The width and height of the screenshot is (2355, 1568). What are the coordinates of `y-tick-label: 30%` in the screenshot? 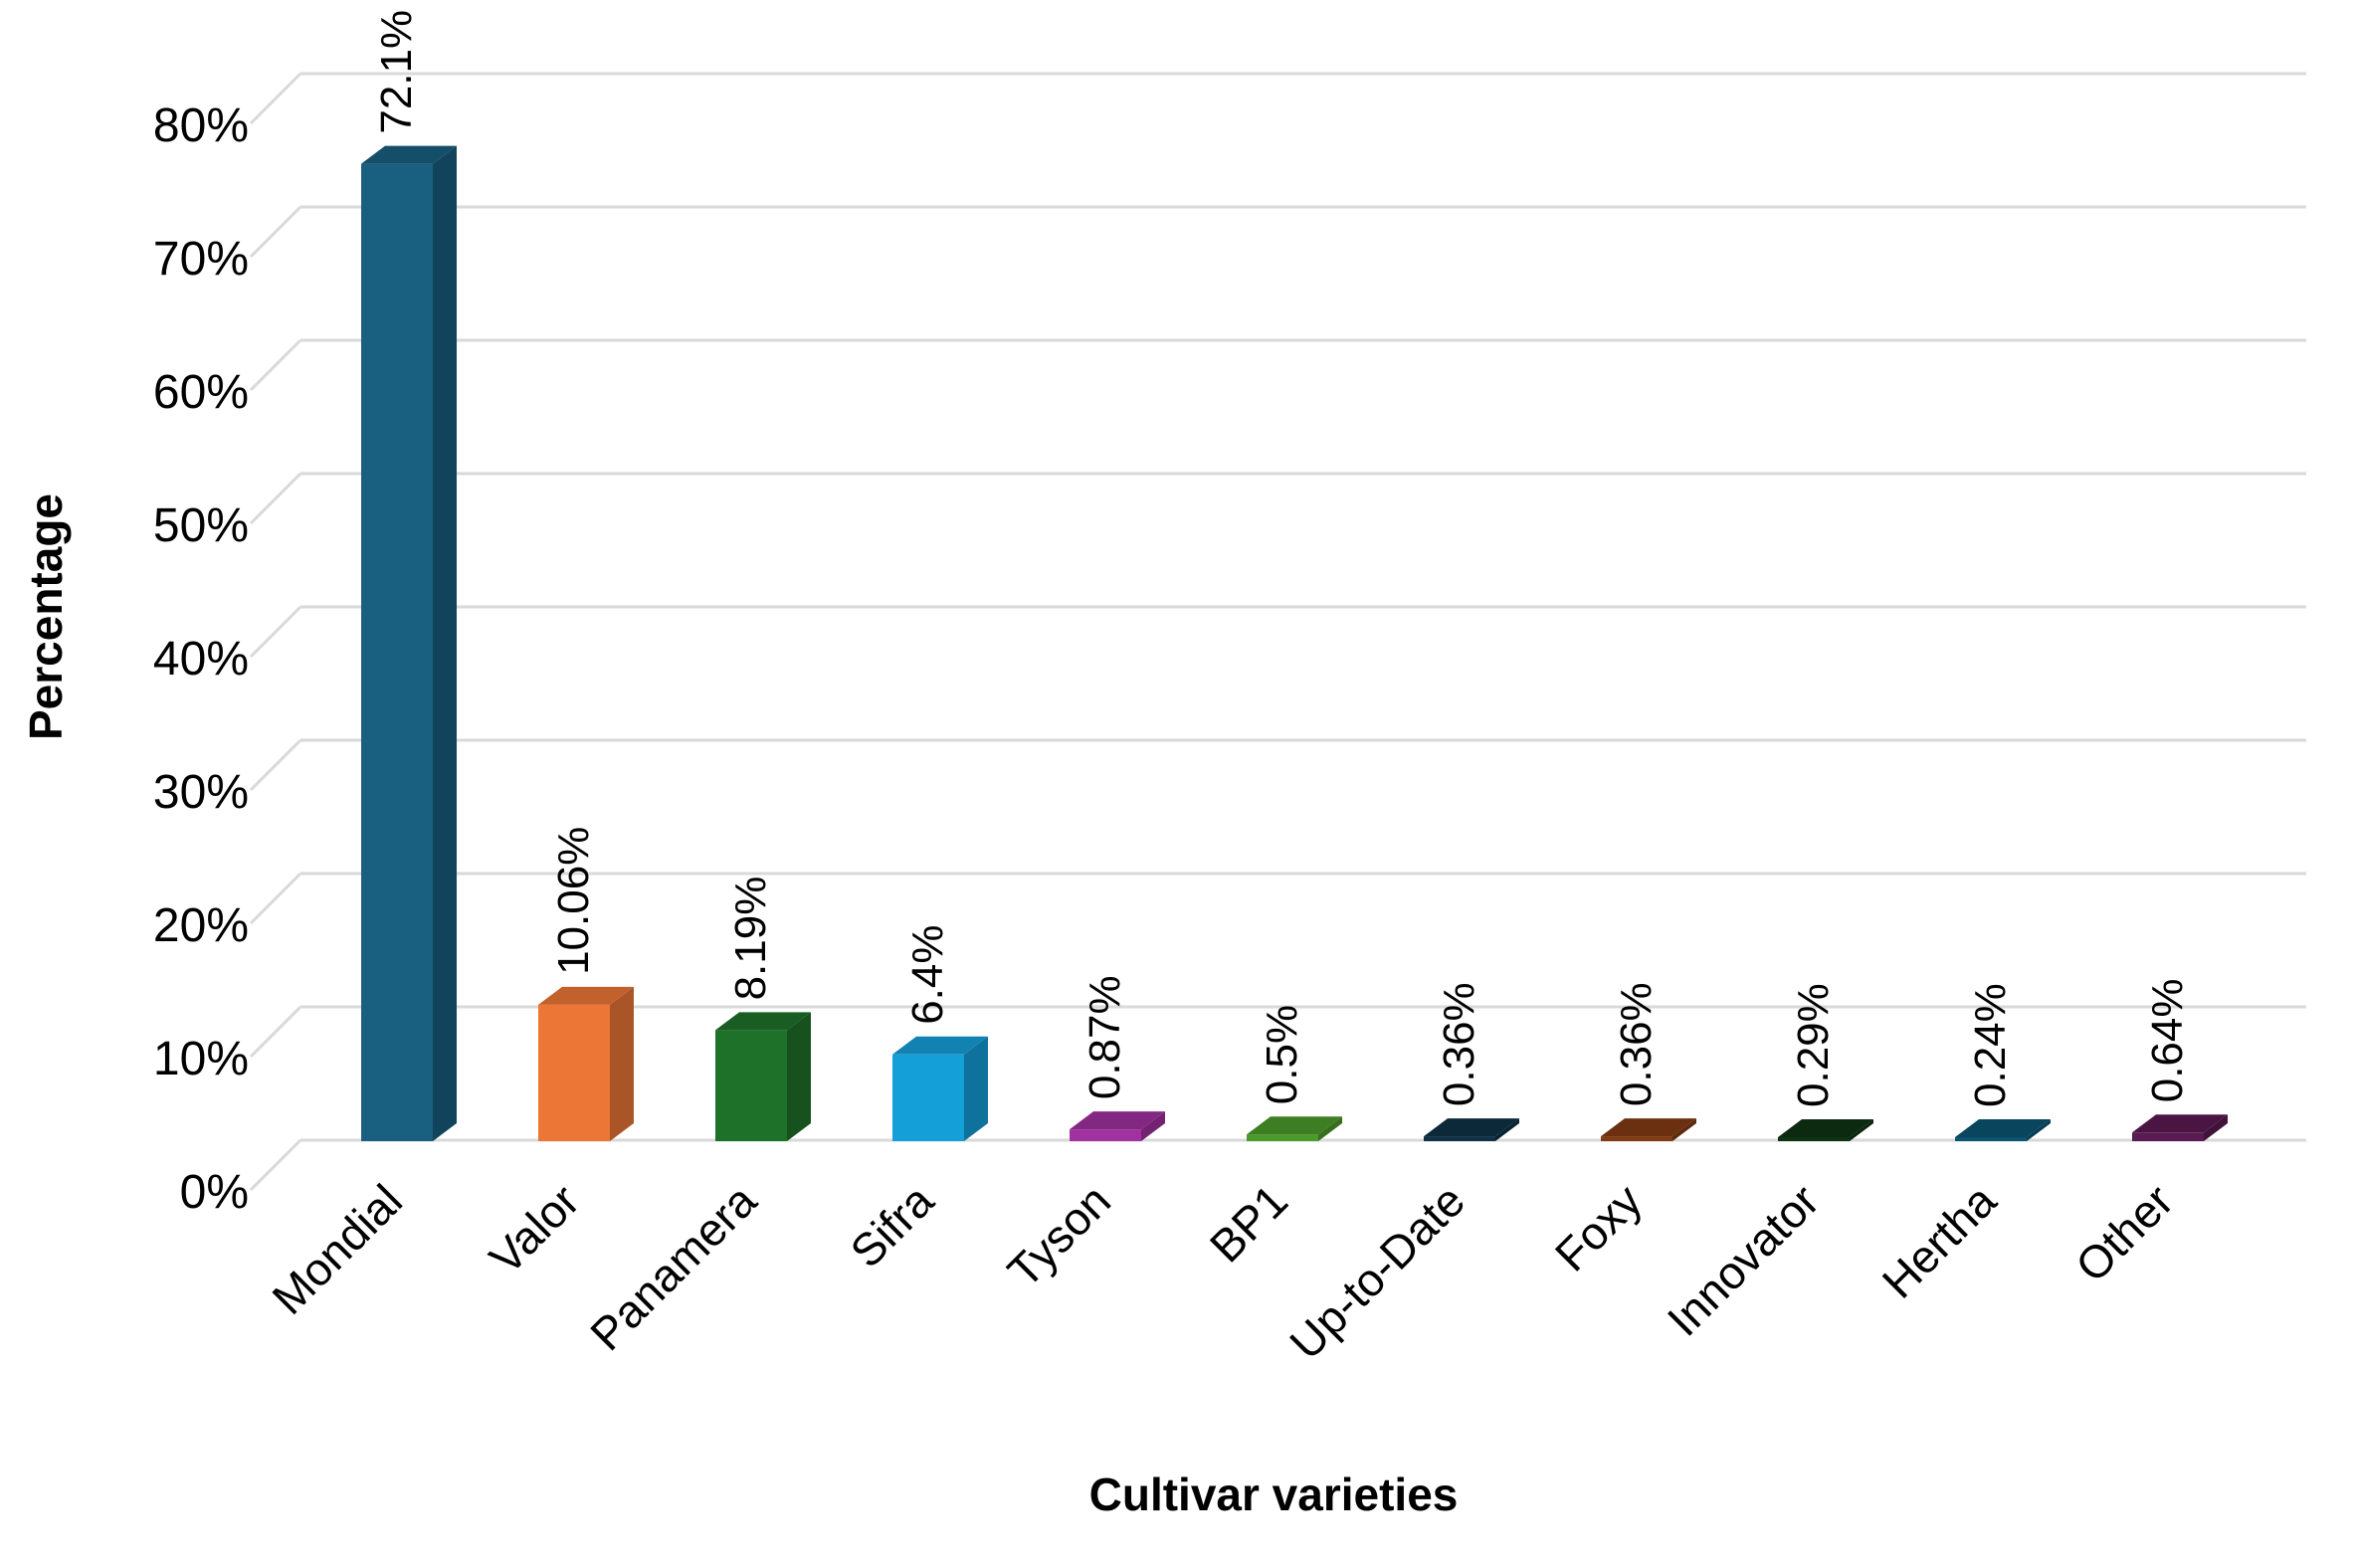 It's located at (201, 792).